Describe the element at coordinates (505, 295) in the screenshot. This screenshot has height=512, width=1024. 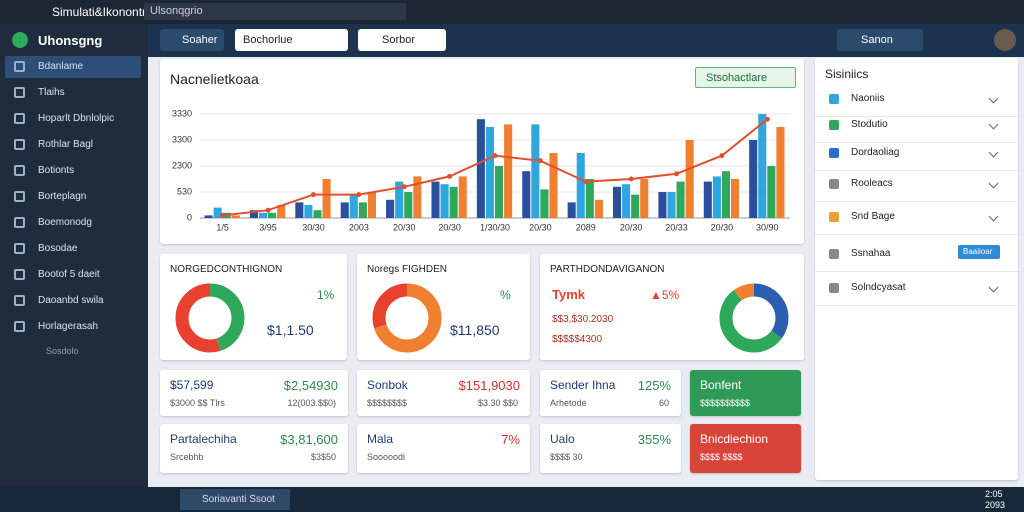
I see `badge: %` at that location.